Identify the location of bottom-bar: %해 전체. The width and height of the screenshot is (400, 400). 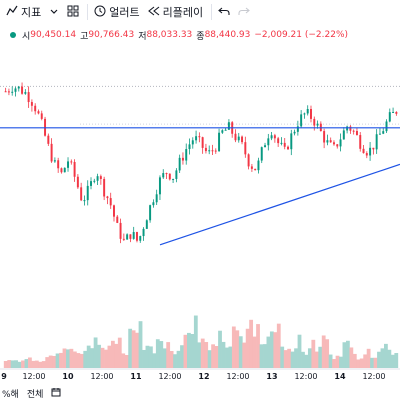
(200, 393).